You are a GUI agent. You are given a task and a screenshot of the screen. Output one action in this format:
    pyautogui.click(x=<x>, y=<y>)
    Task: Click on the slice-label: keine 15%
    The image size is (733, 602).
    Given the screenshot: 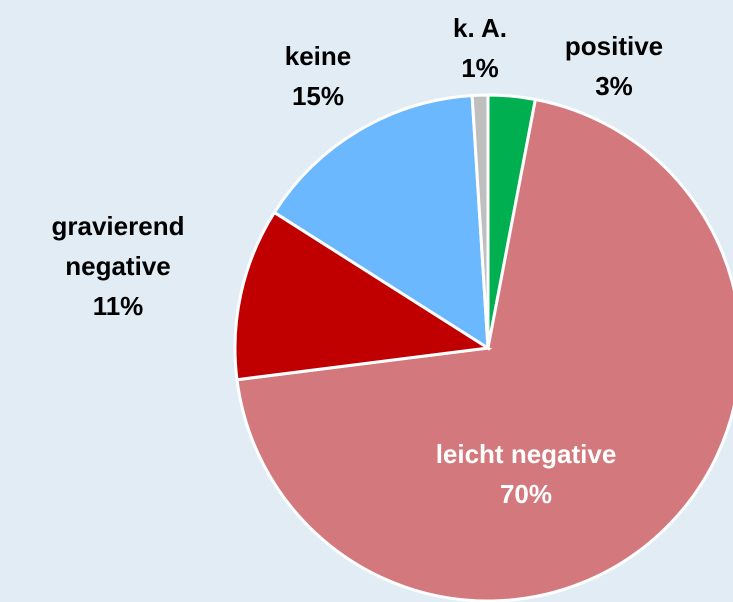 What is the action you would take?
    pyautogui.click(x=318, y=76)
    